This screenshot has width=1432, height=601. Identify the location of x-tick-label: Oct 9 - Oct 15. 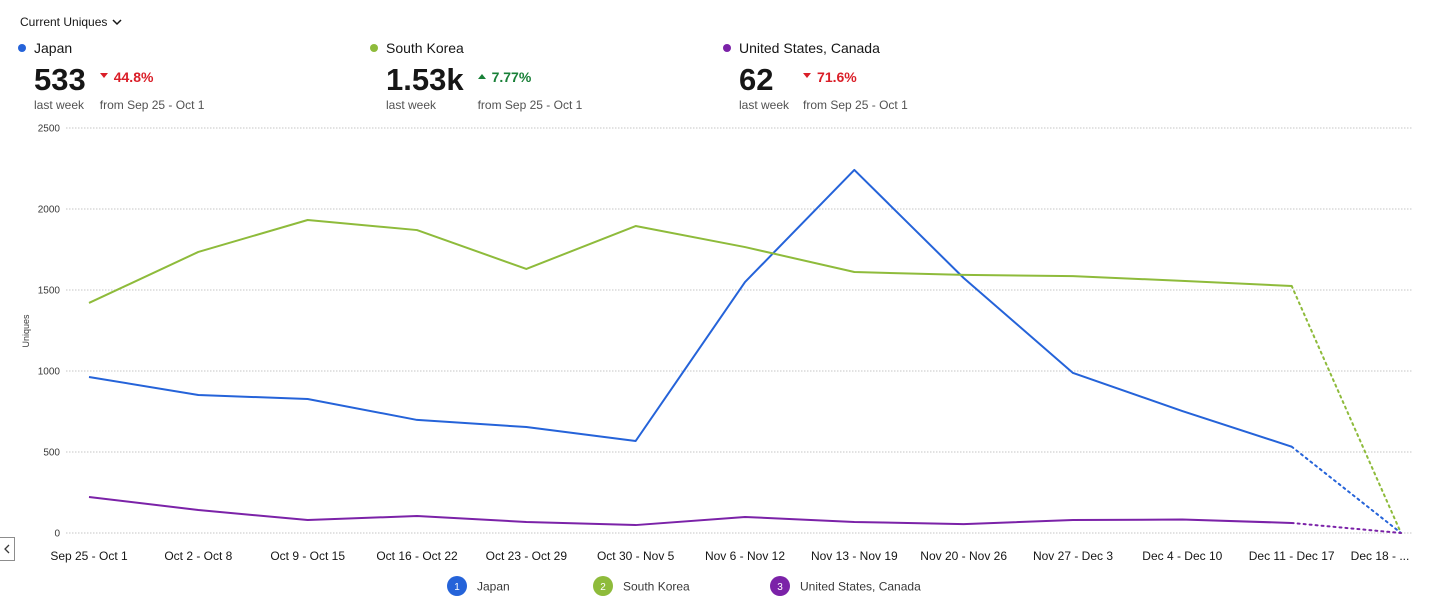
(307, 556).